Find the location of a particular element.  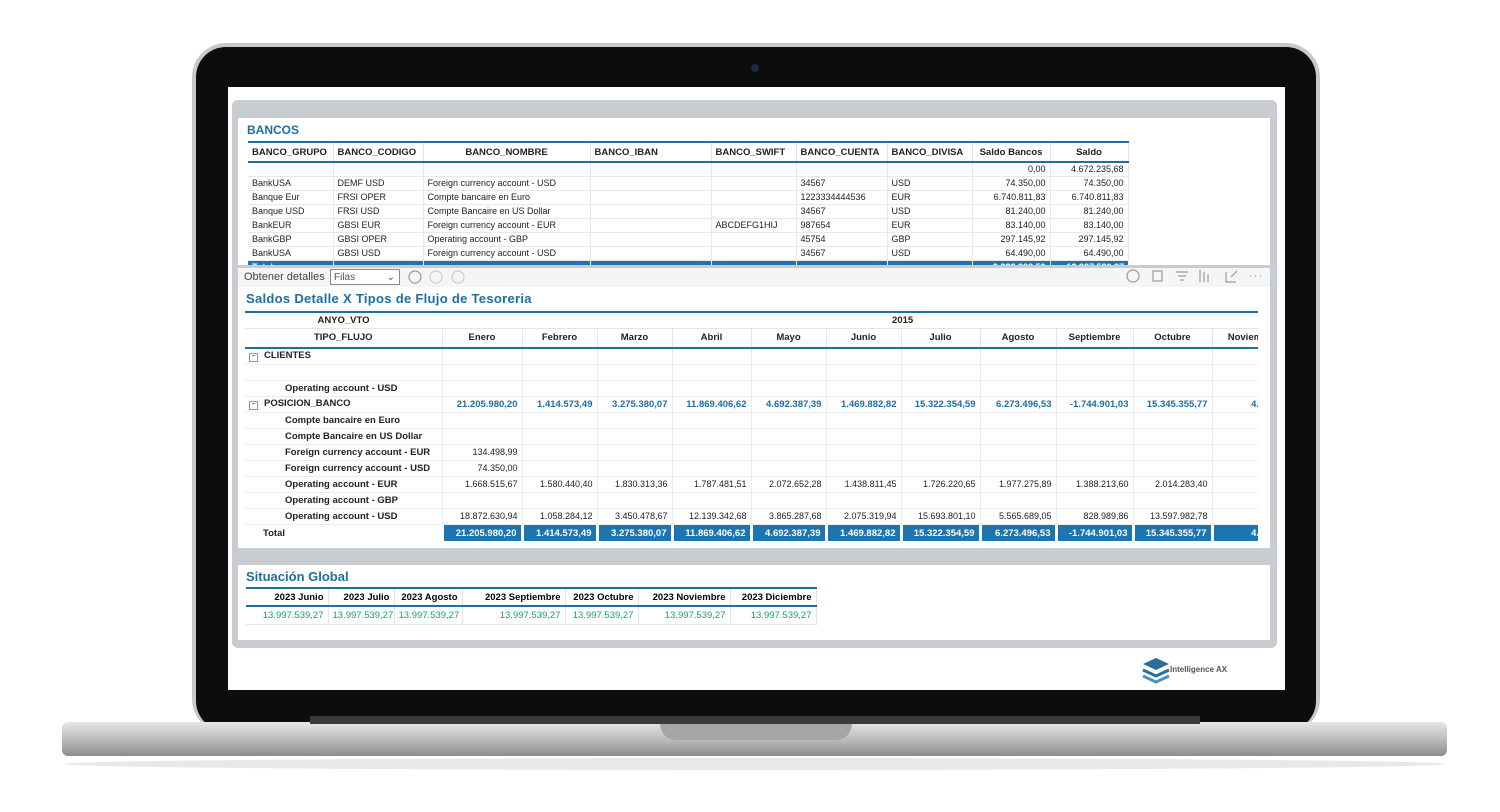

row-label: Compte bancaire en Euro is located at coordinates (343, 420).